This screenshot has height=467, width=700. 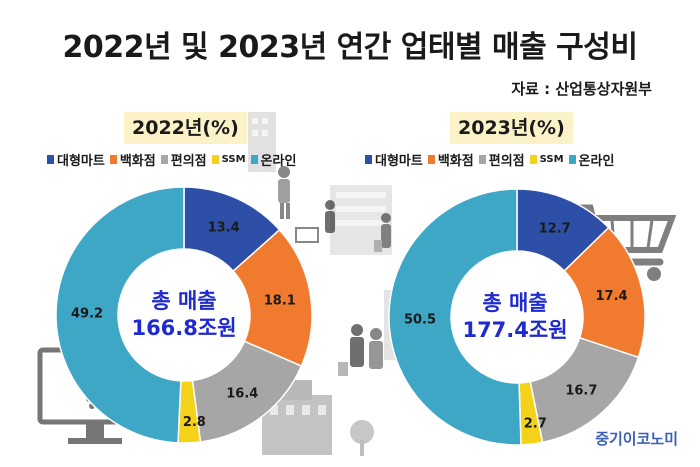 What do you see at coordinates (487, 159) in the screenshot?
I see `legend-2023: 대형마트 백화점 편의점 SSM 온라인` at bounding box center [487, 159].